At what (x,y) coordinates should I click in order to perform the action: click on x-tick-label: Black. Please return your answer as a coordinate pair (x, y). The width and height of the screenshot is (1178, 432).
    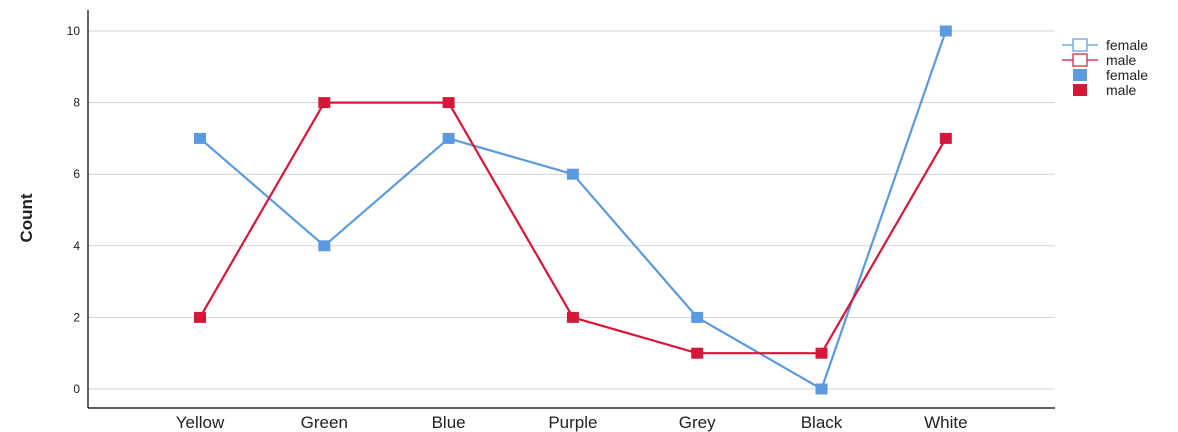
    Looking at the image, I should click on (822, 422).